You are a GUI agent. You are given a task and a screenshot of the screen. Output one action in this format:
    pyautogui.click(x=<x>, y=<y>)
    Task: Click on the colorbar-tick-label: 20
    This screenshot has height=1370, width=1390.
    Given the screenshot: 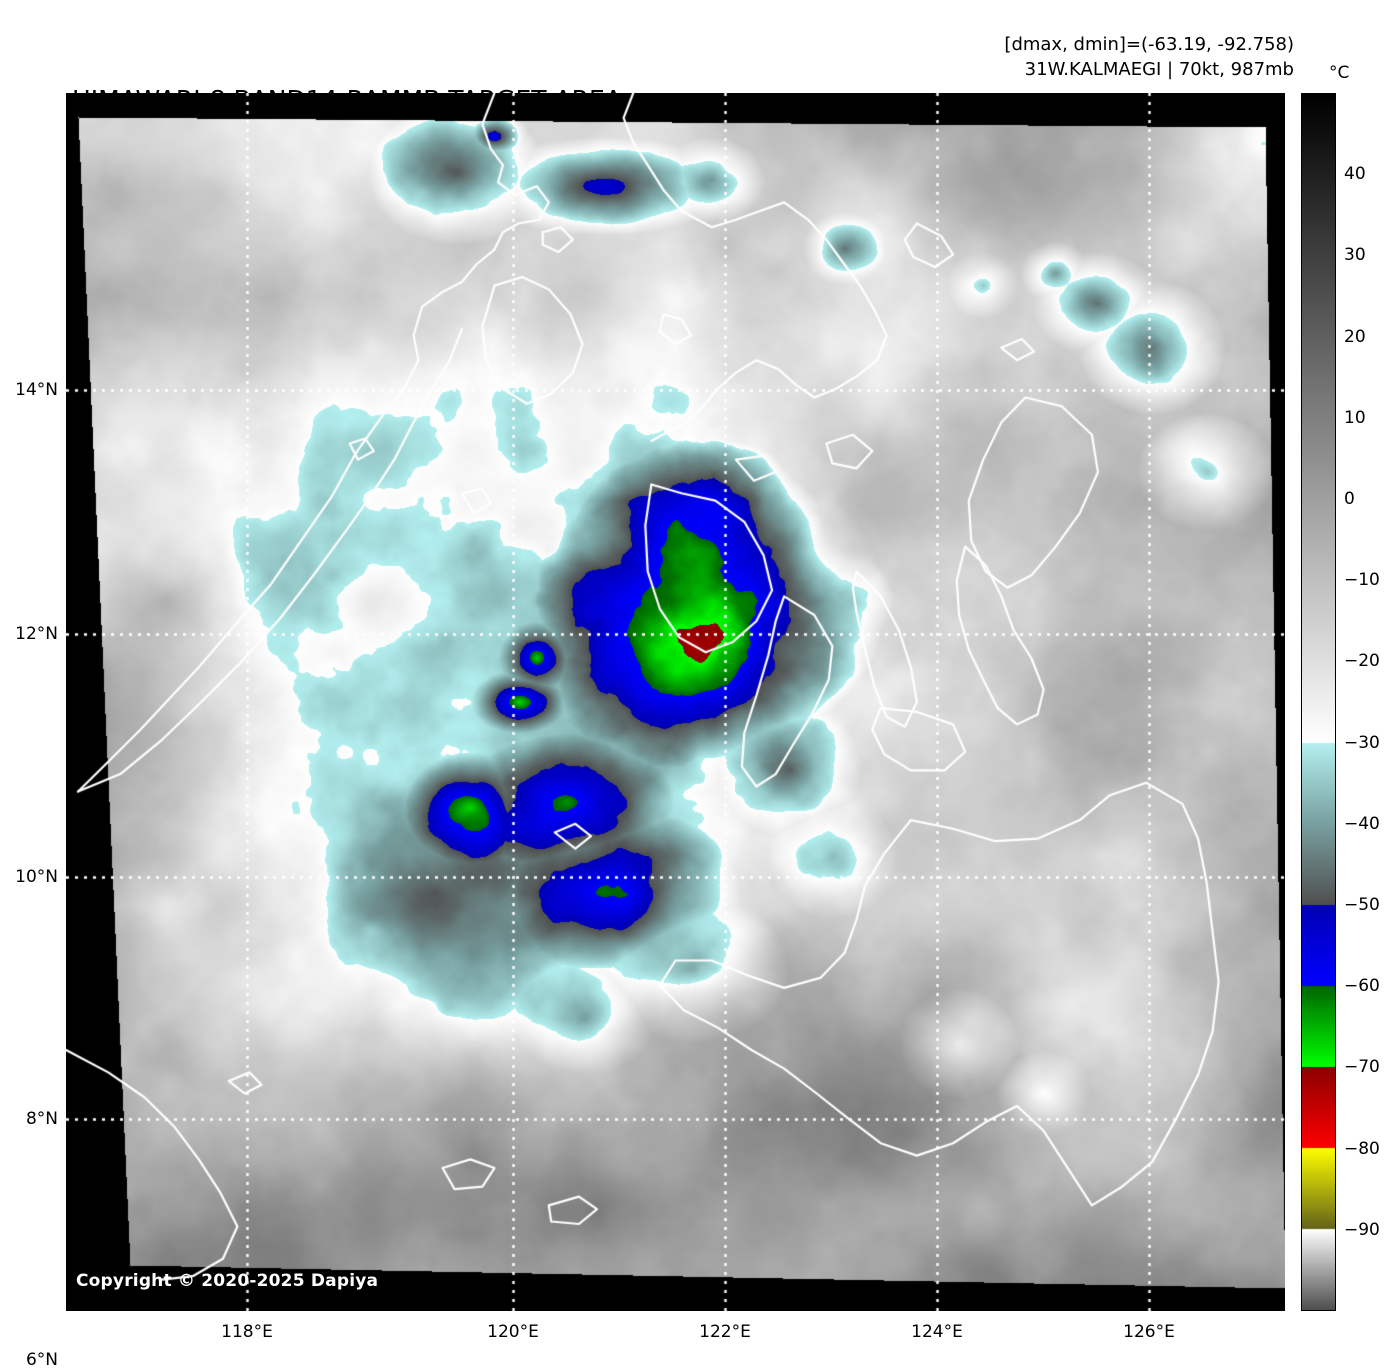 What is the action you would take?
    pyautogui.click(x=1355, y=336)
    